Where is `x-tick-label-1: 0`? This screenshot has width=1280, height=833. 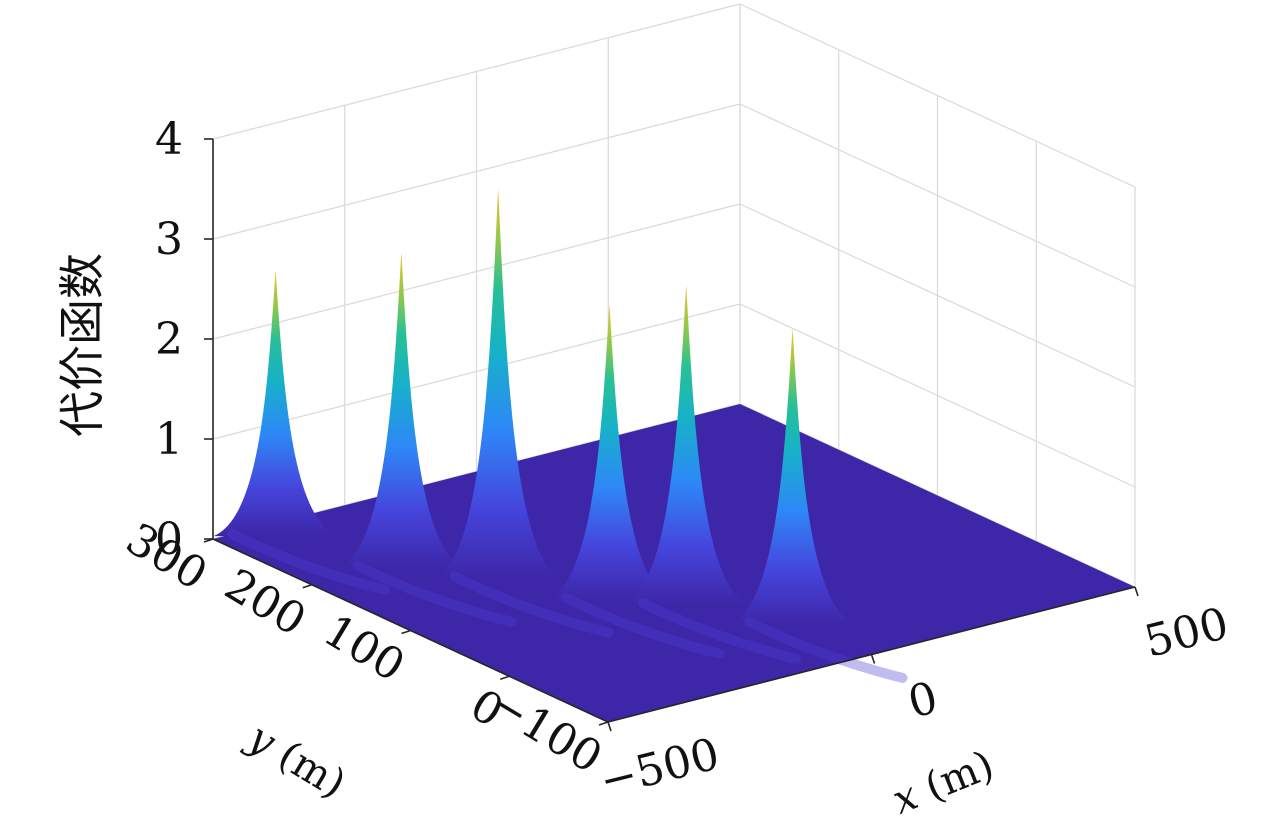 x-tick-label-1: 0 is located at coordinates (923, 700).